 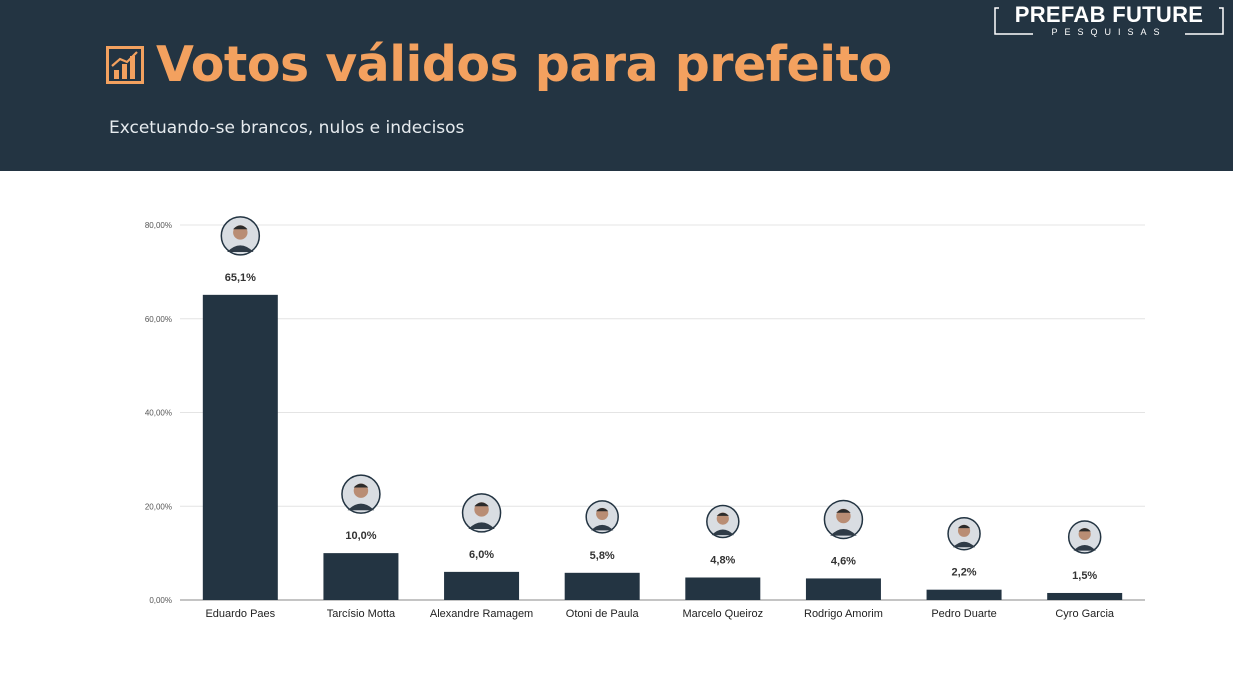 What do you see at coordinates (843, 614) in the screenshot?
I see `category-label: Rodrigo Amorim` at bounding box center [843, 614].